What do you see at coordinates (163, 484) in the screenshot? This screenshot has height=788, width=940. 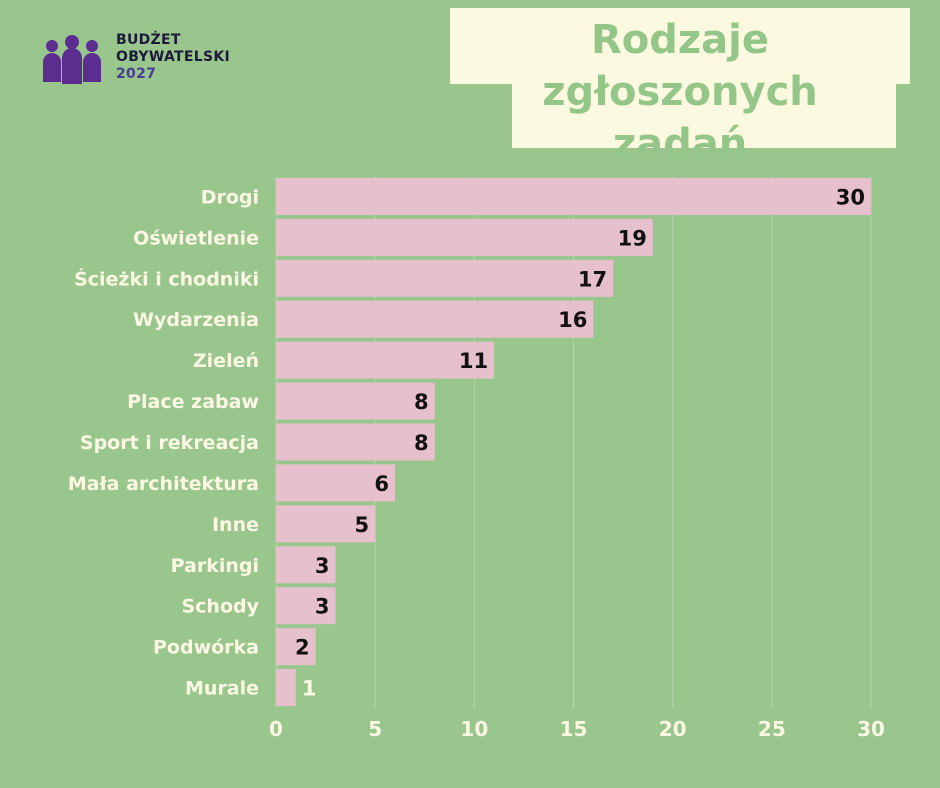 I see `category-label: Mała architektura` at bounding box center [163, 484].